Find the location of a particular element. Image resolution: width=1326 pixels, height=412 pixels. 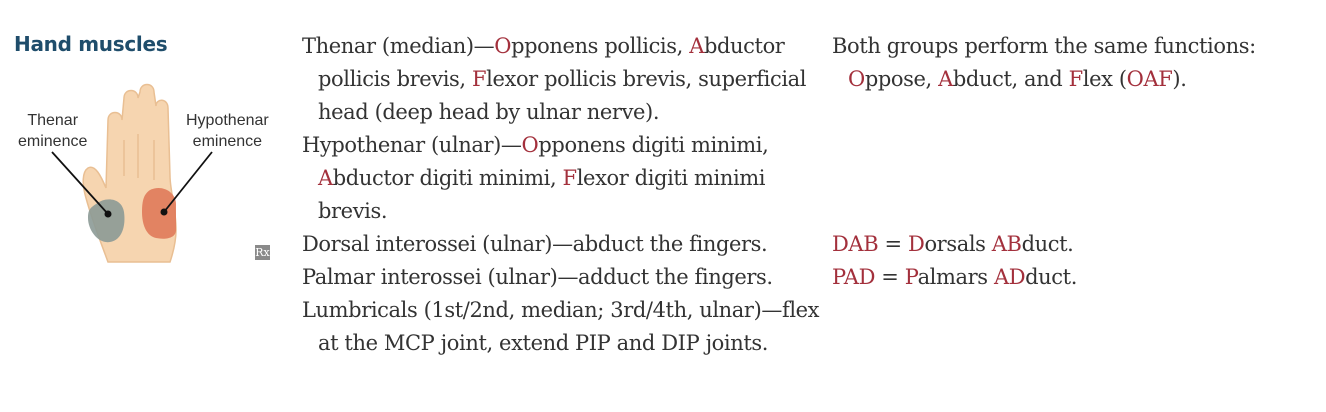

section-heading: Hand muscles is located at coordinates (91, 44).